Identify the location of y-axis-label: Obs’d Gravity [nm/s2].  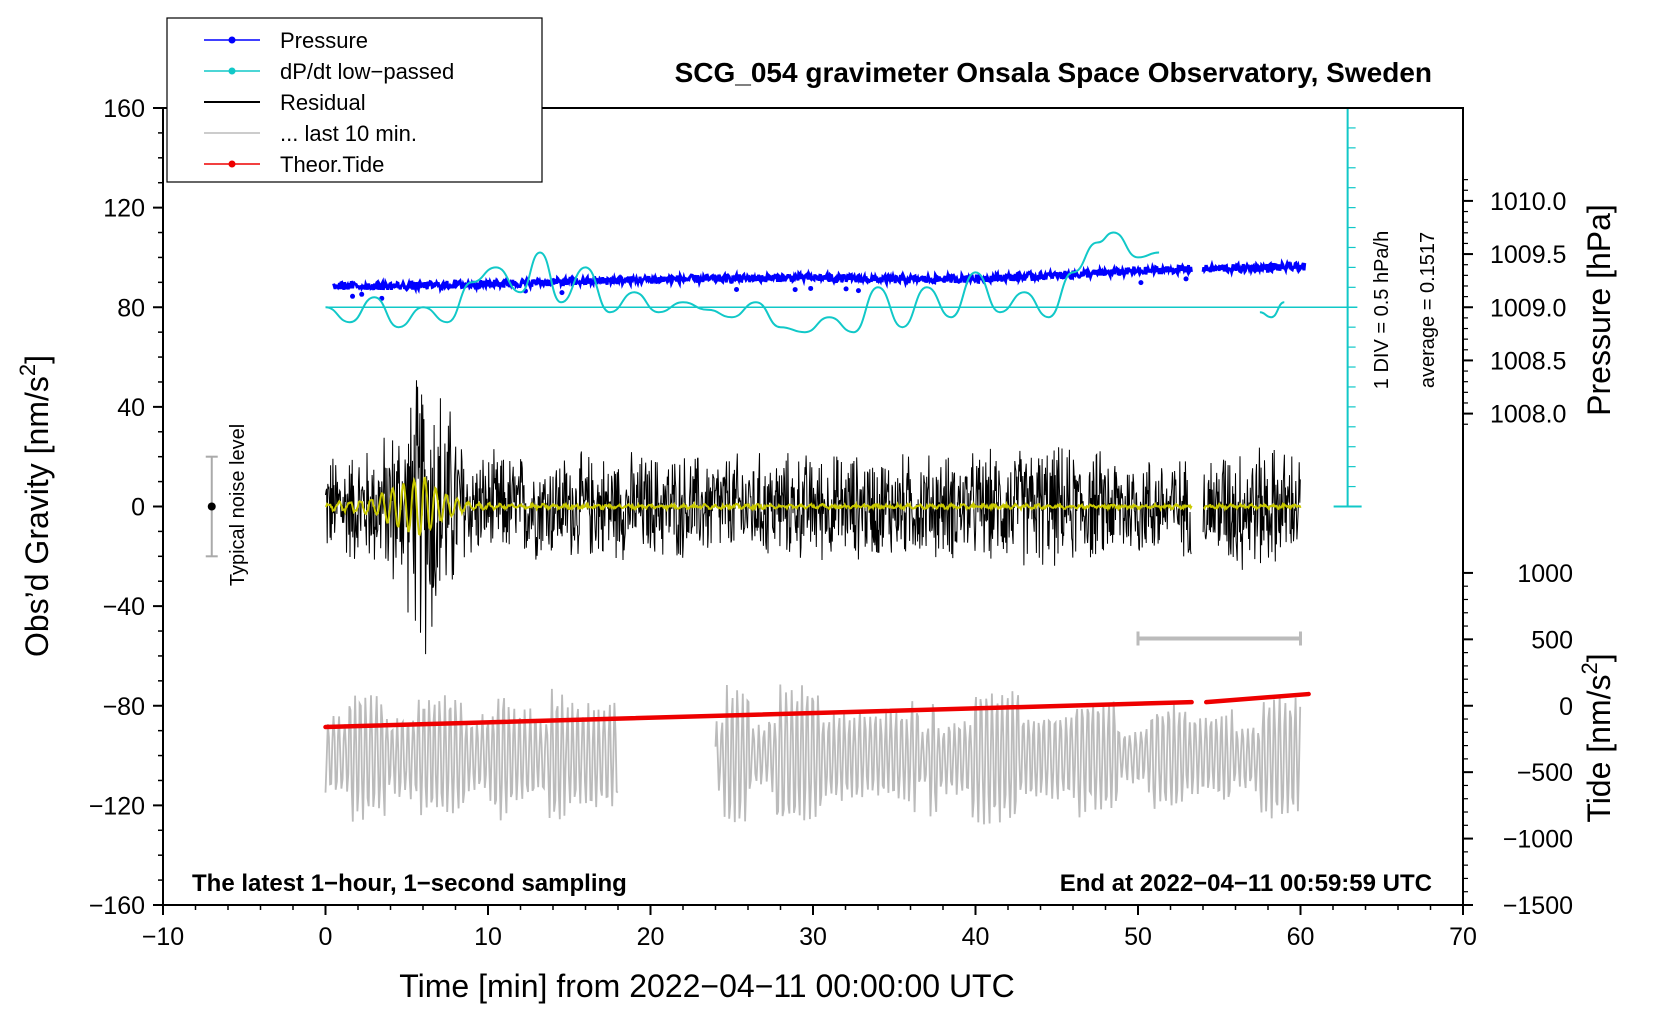
(35, 506).